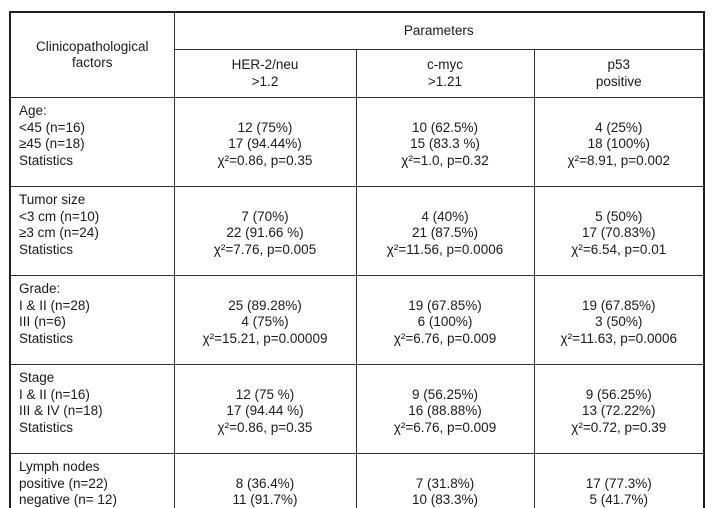 The image size is (716, 508). What do you see at coordinates (68, 499) in the screenshot?
I see `factor-line: negative (n= 12)` at bounding box center [68, 499].